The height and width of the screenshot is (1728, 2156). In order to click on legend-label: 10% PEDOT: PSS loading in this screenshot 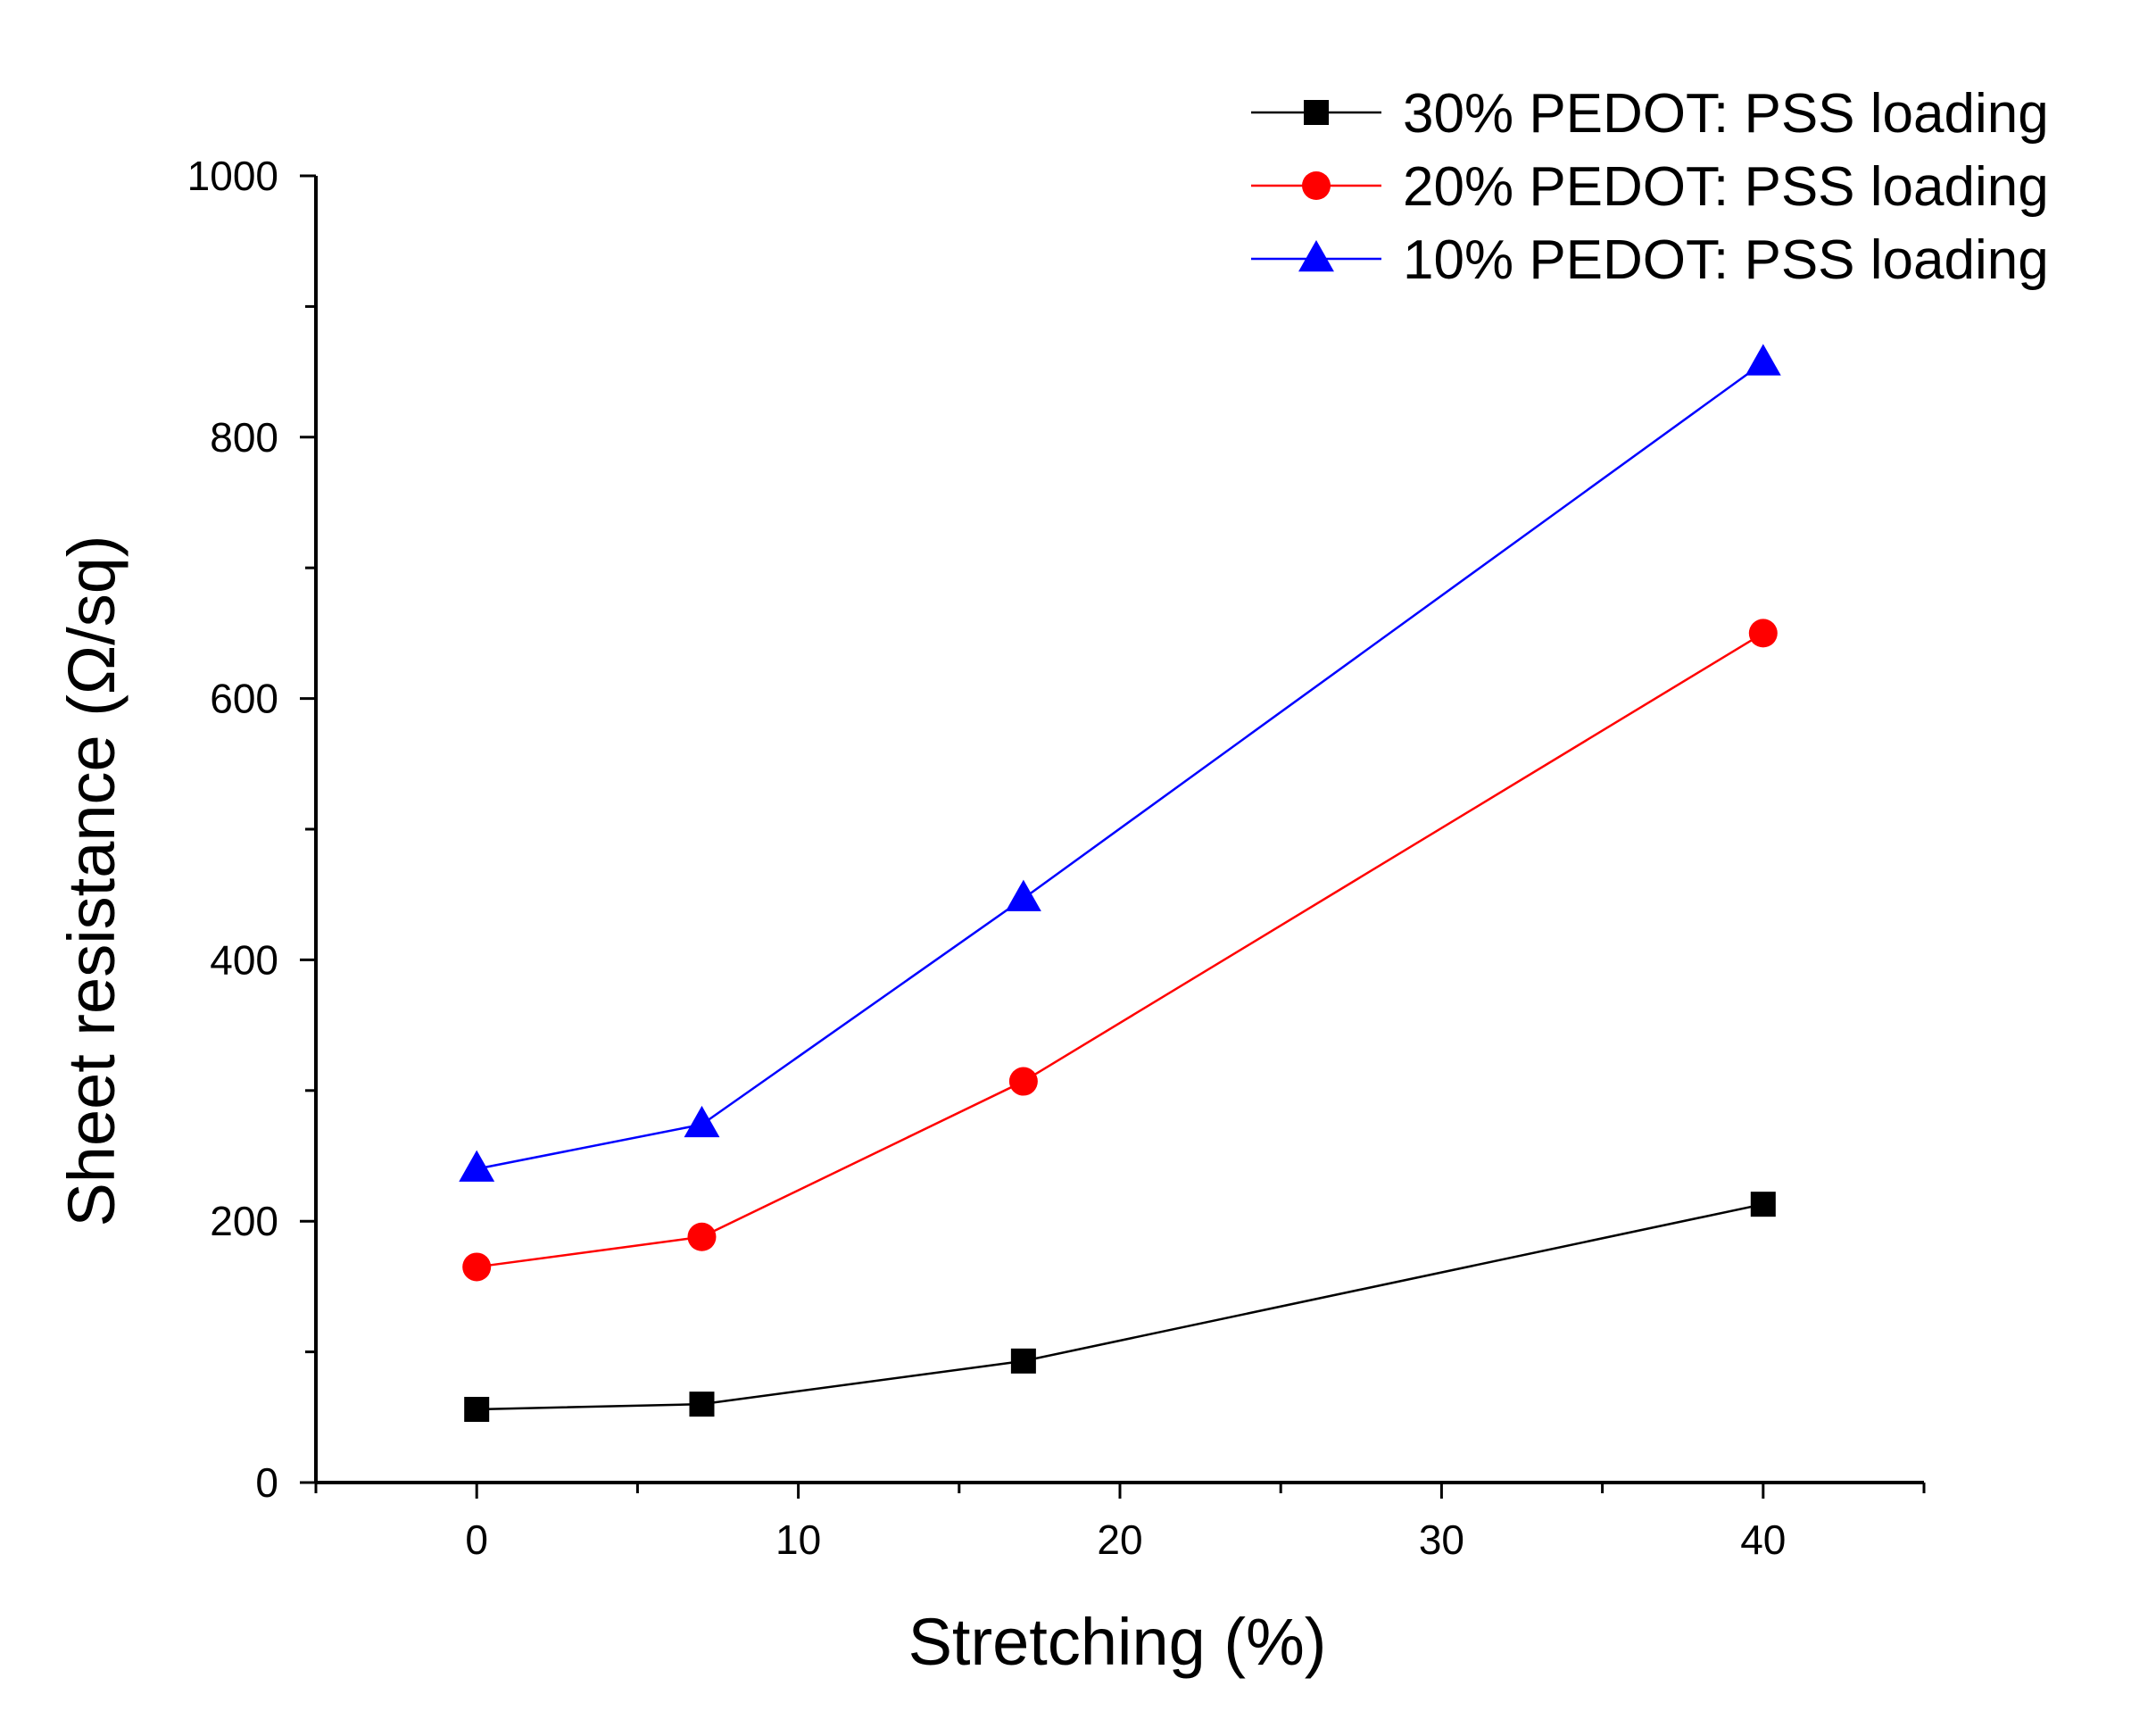, I will do `click(1726, 260)`.